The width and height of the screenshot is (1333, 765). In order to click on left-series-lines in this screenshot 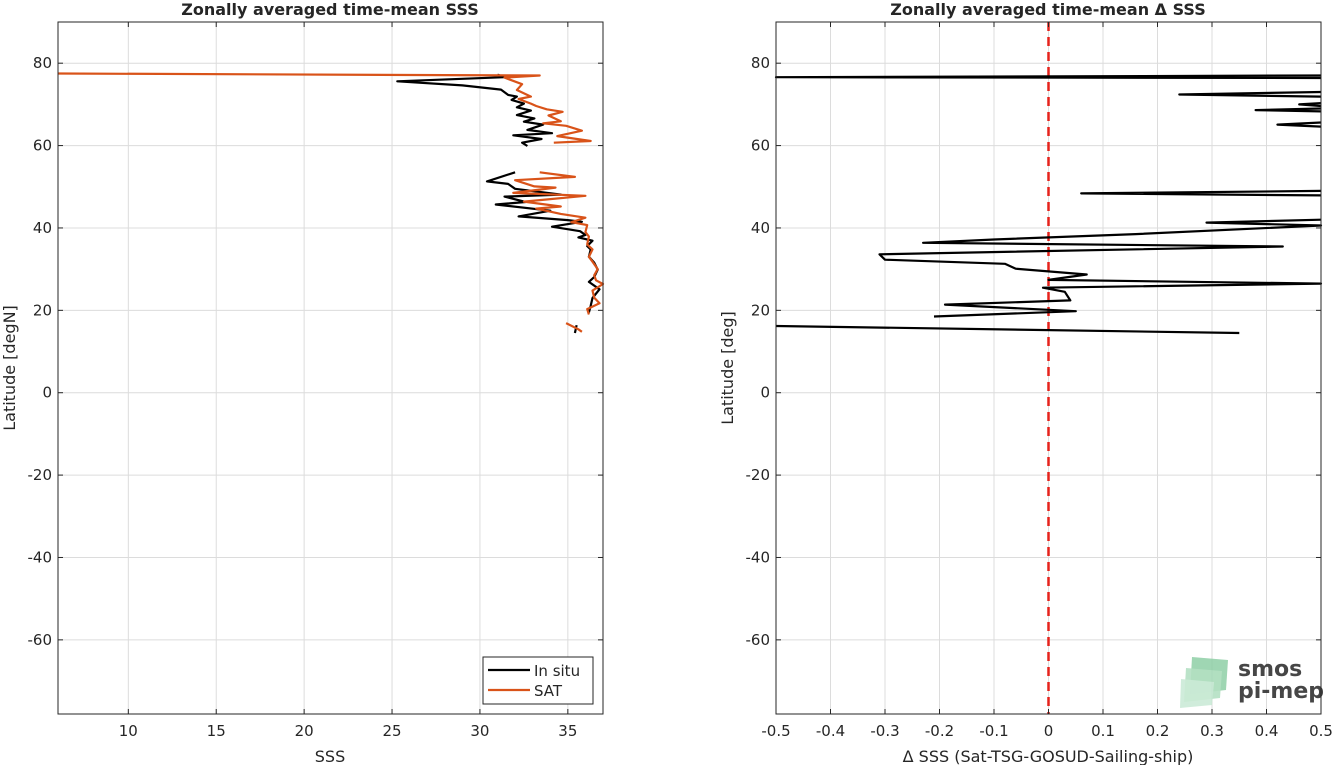, I will do `click(331, 203)`.